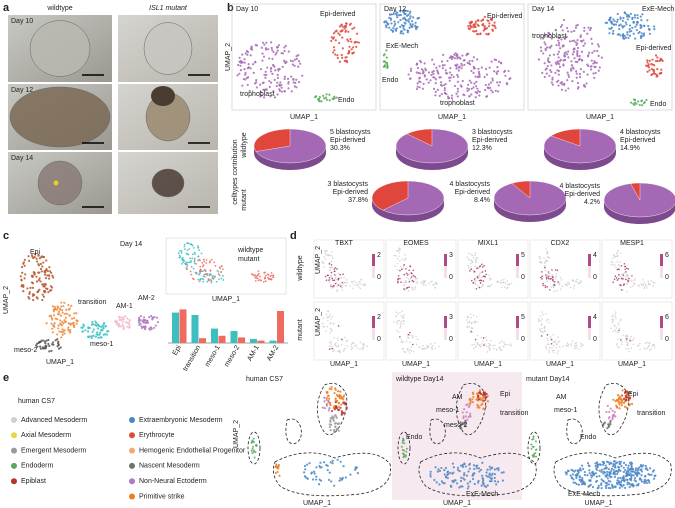 This screenshot has width=675, height=508. Describe the element at coordinates (584, 494) in the screenshot. I see `cluster-annotation: ExE-Mech` at that location.